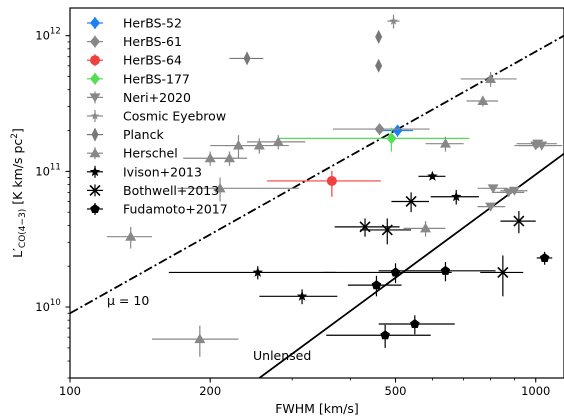 The image size is (564, 418). I want to click on legend-item-herschel: Herschel, so click(132, 153).